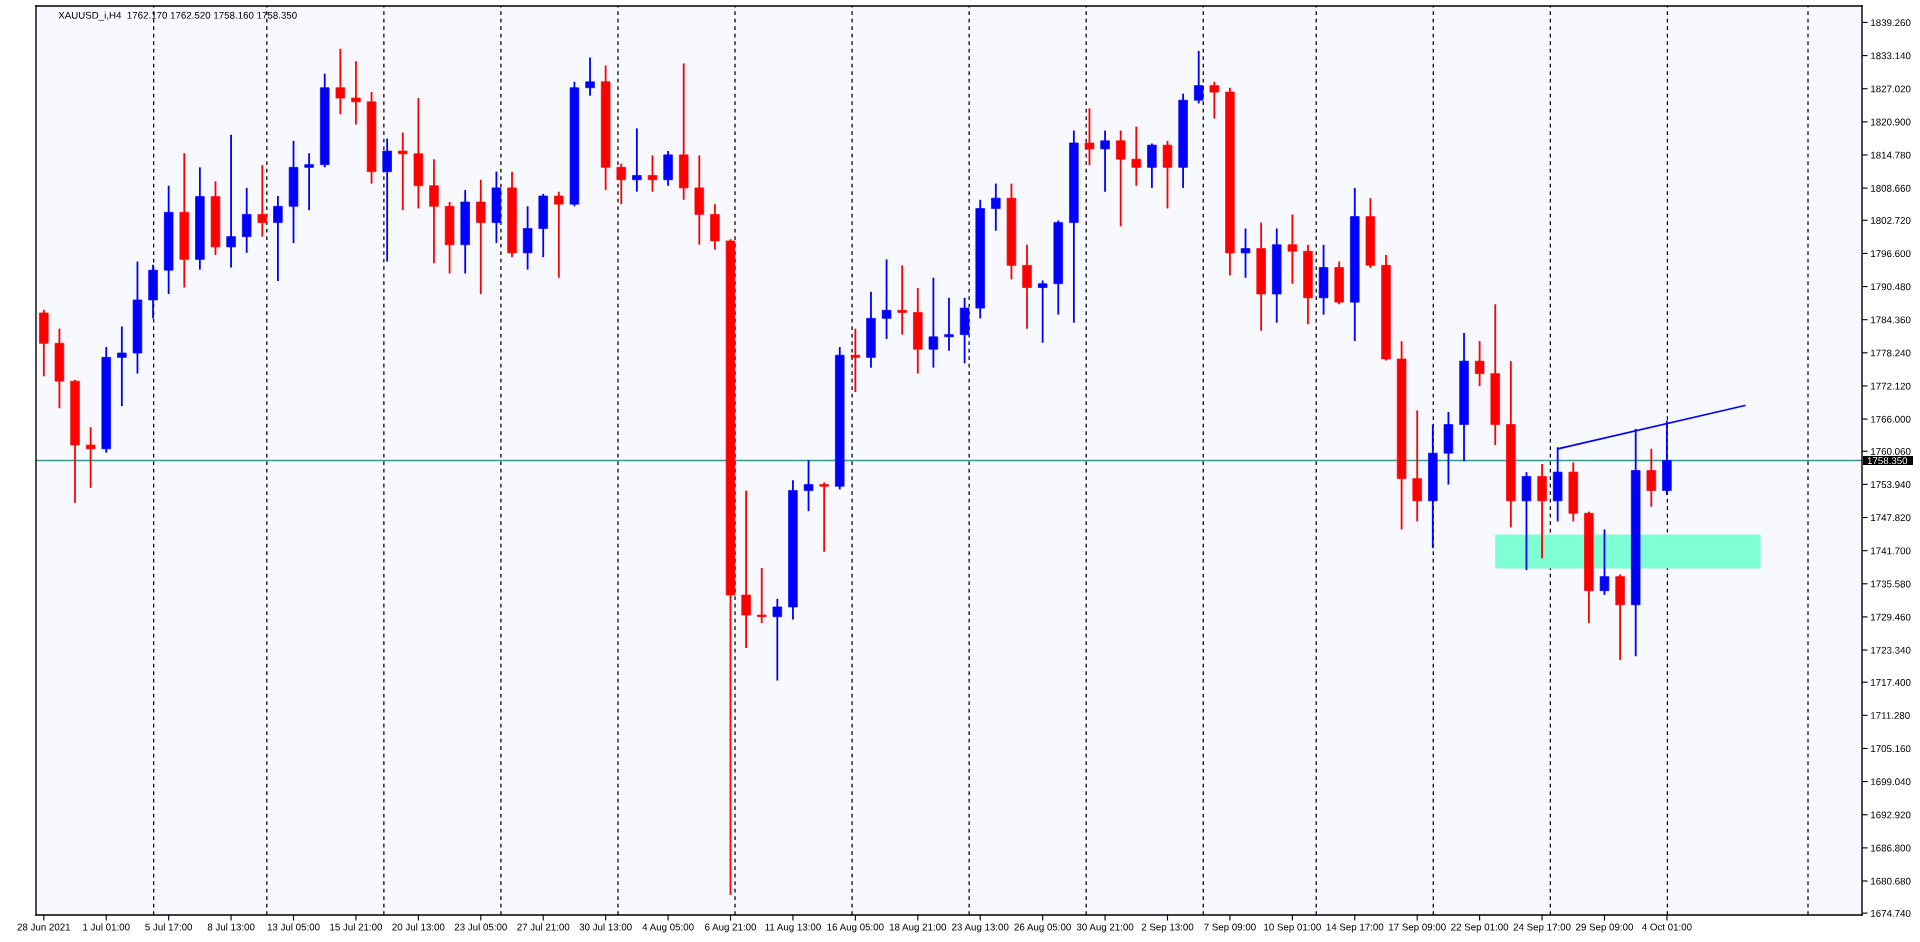  Describe the element at coordinates (177, 16) in the screenshot. I see `text: XAUUSD_i,H4 1762.170 1762.520 1758.160 1758.350` at that location.